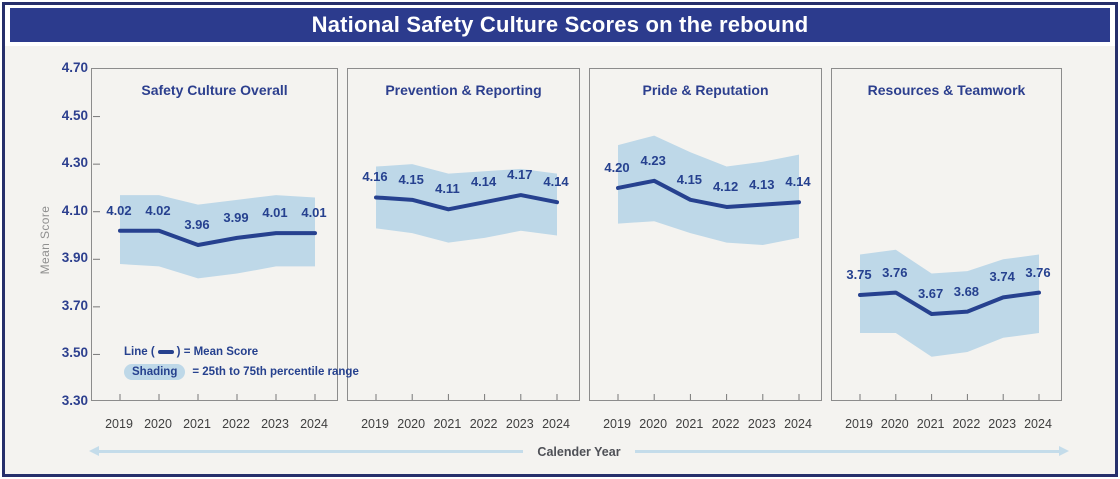 The height and width of the screenshot is (479, 1120). What do you see at coordinates (74, 210) in the screenshot?
I see `y-tick-label: 4.10` at bounding box center [74, 210].